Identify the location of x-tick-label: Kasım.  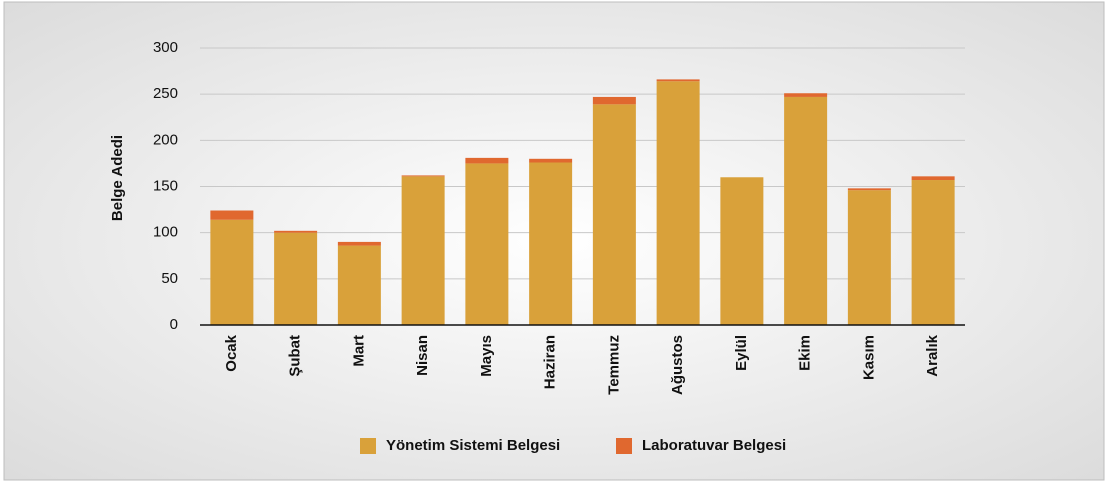
(868, 357).